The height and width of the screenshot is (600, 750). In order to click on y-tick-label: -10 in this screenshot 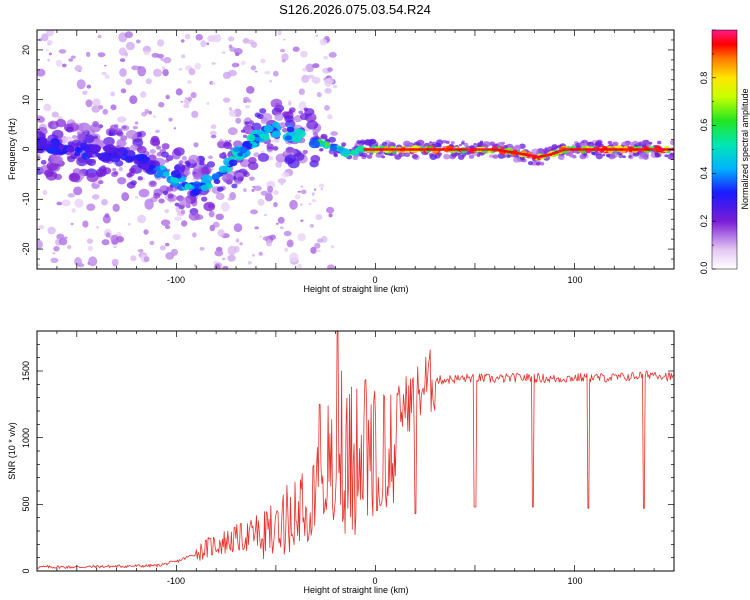, I will do `click(26, 198)`.